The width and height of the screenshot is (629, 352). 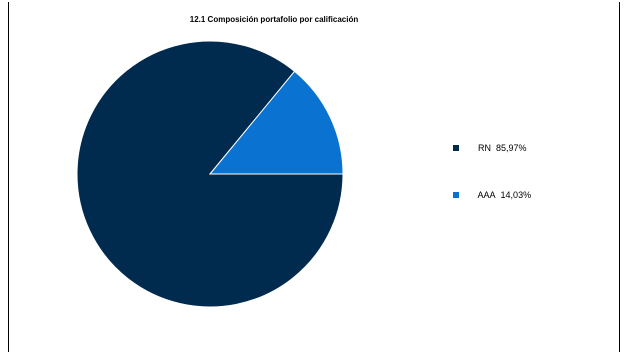 I want to click on legend-swatch-rn, so click(x=456, y=148).